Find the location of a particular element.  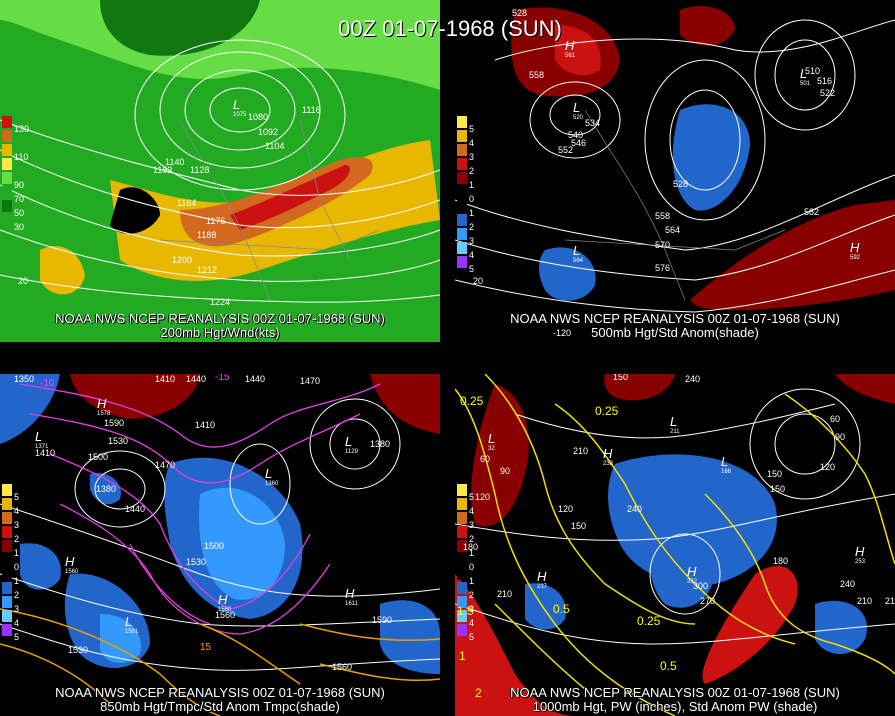

contour-label: 546 is located at coordinates (579, 143).